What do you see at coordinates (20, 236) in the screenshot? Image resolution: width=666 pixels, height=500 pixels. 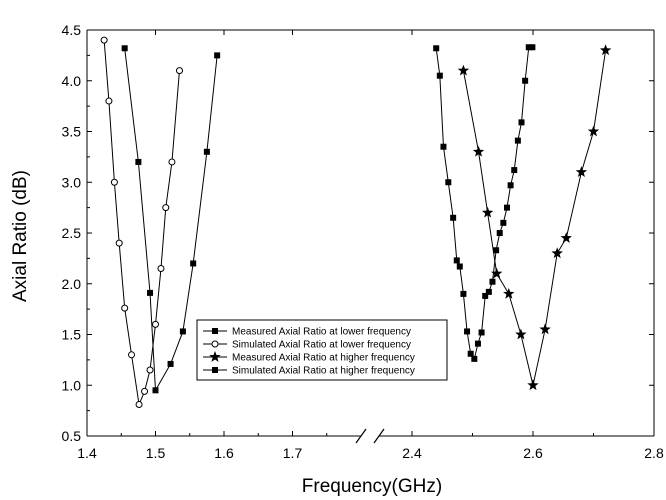 I see `y-axis-title: Axial Ratio (dB)` at bounding box center [20, 236].